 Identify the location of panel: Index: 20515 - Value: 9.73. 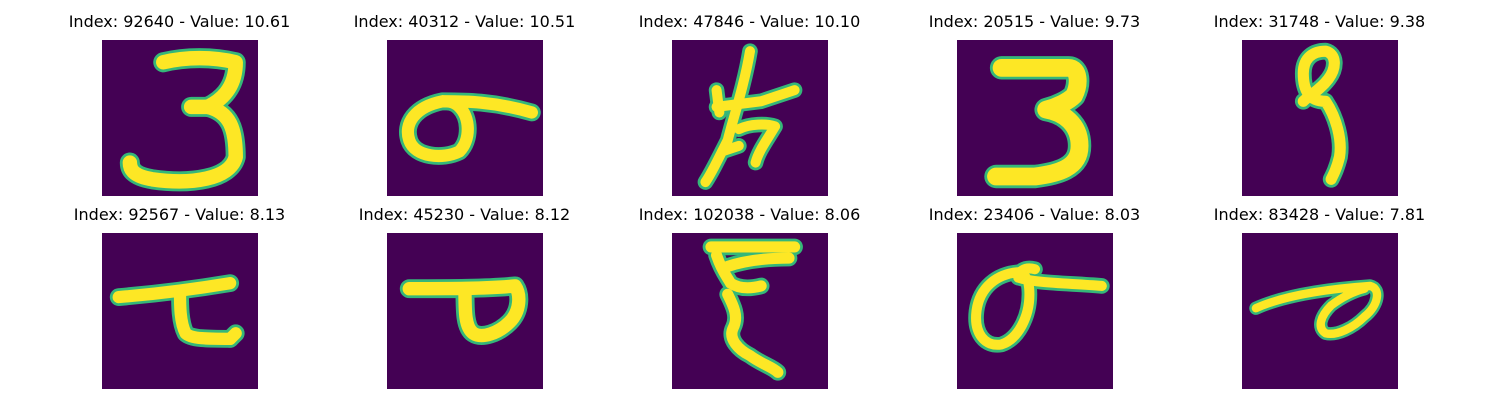
(1034, 107).